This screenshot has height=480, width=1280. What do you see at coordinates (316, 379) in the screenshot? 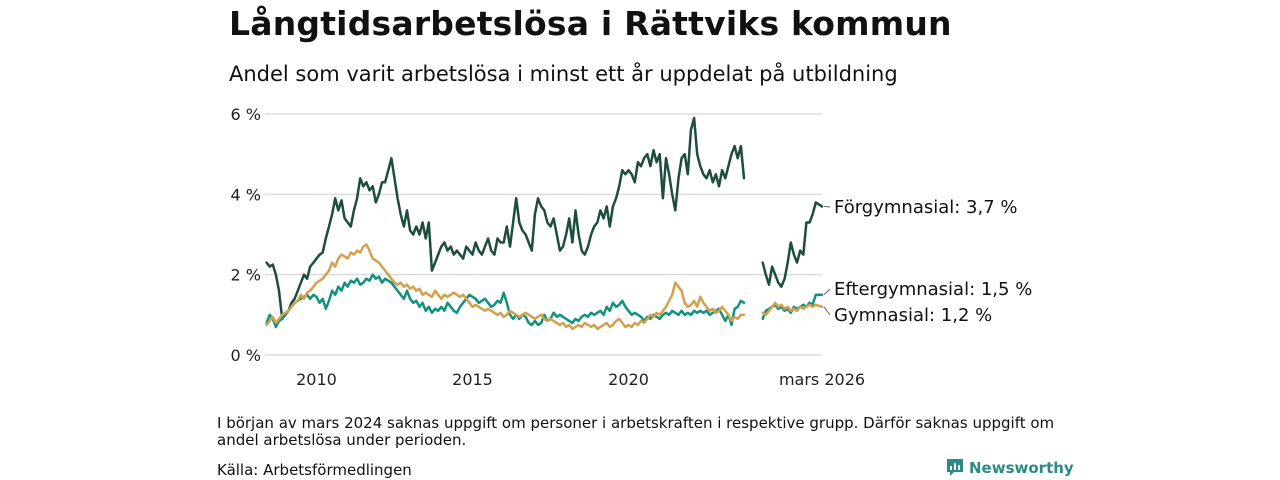
I see `x-tick-label: 2010` at bounding box center [316, 379].